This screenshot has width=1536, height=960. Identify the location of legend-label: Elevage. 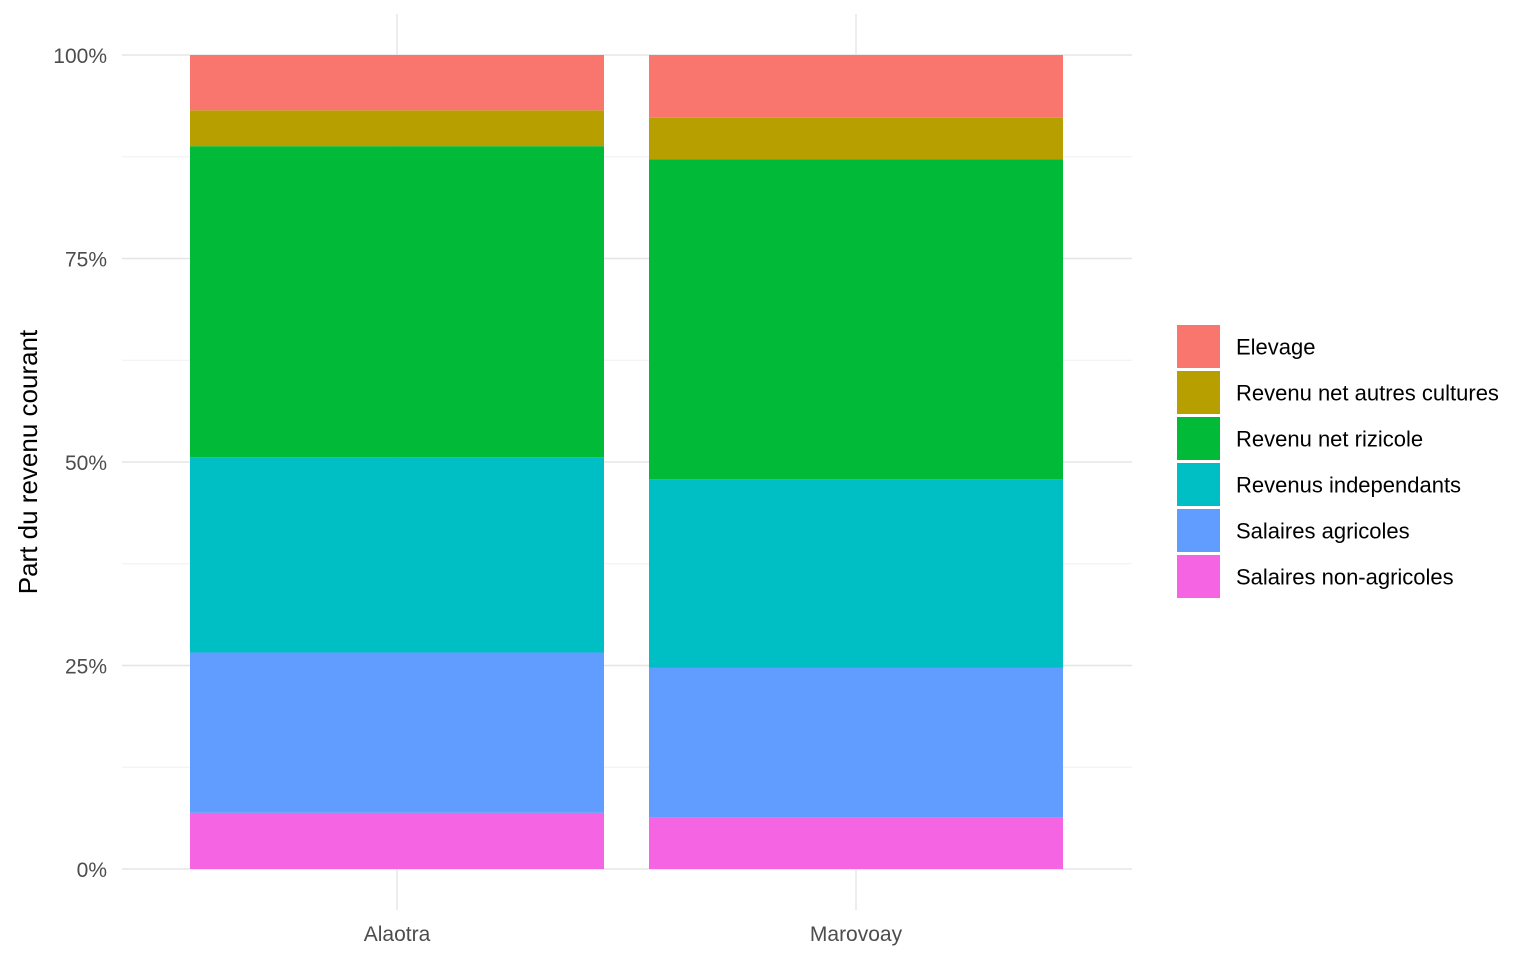
(1276, 347).